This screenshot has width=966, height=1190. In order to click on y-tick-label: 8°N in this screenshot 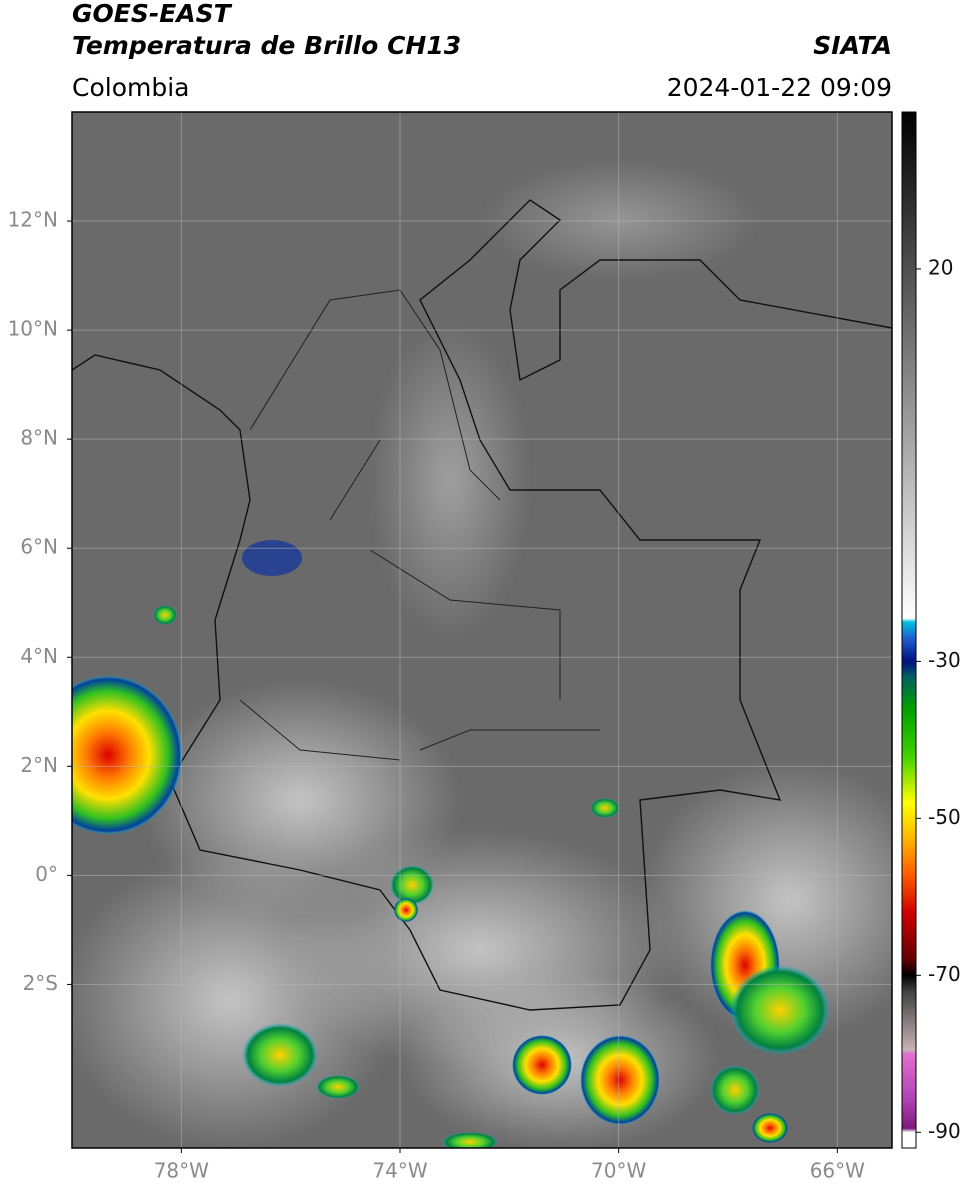, I will do `click(39, 438)`.